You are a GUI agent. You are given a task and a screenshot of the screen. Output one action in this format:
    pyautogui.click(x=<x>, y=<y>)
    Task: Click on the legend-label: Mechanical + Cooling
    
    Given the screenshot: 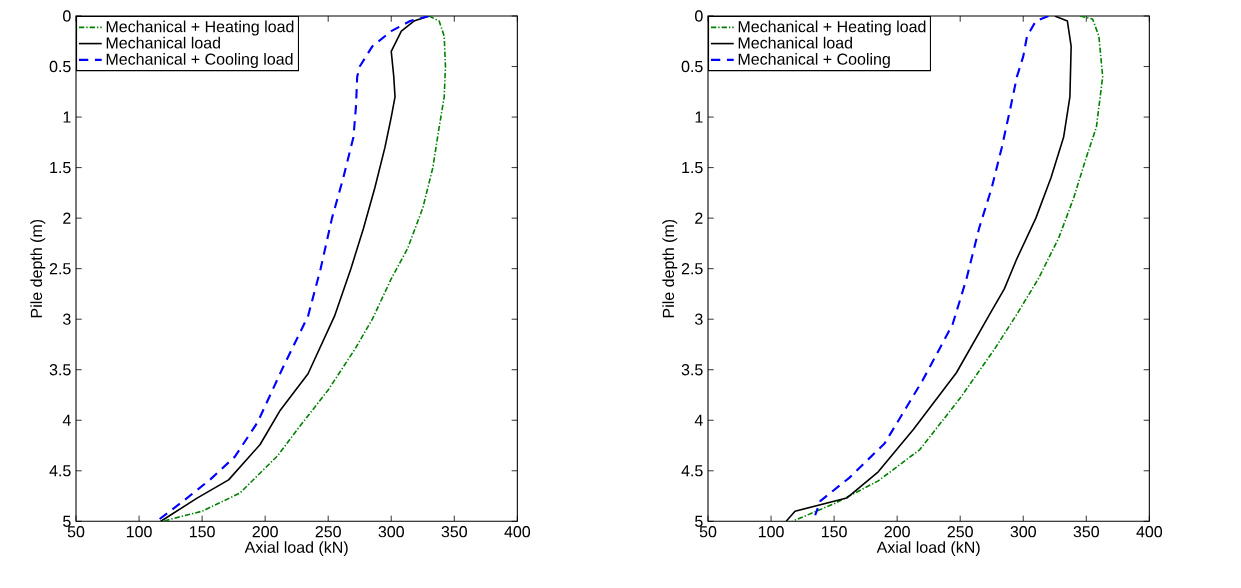 What is the action you would take?
    pyautogui.click(x=814, y=60)
    